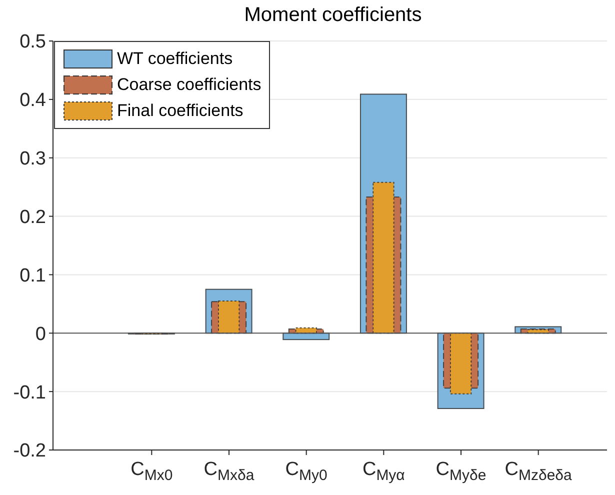  What do you see at coordinates (33, 275) in the screenshot?
I see `y-tick-label: 0.1` at bounding box center [33, 275].